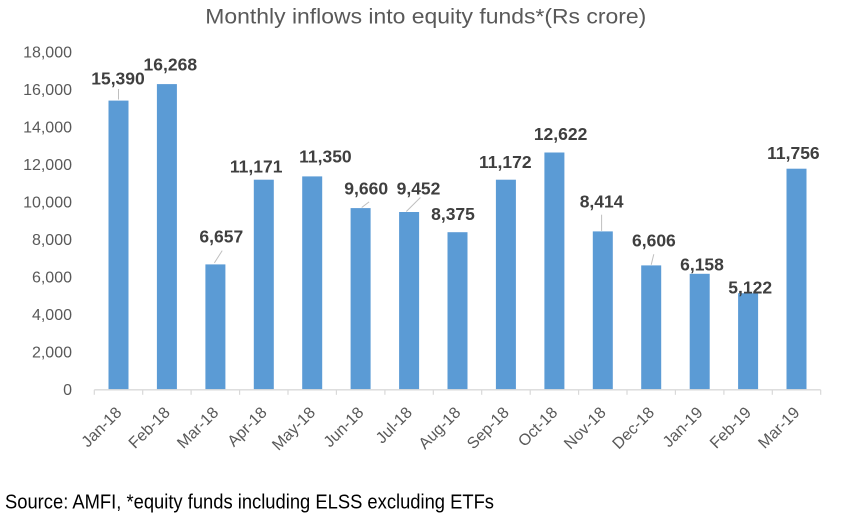 The width and height of the screenshot is (842, 526). Describe the element at coordinates (256, 166) in the screenshot. I see `svg-text: 11,171` at that location.